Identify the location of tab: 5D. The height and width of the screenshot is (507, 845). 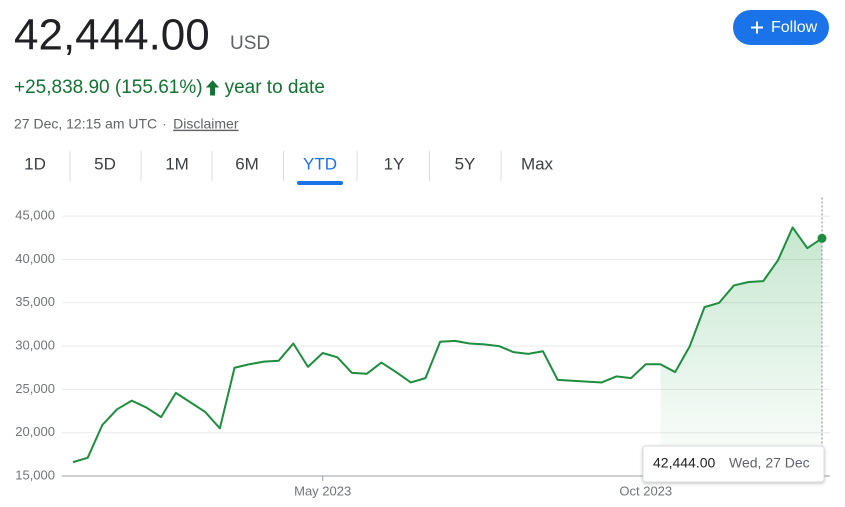
(105, 163).